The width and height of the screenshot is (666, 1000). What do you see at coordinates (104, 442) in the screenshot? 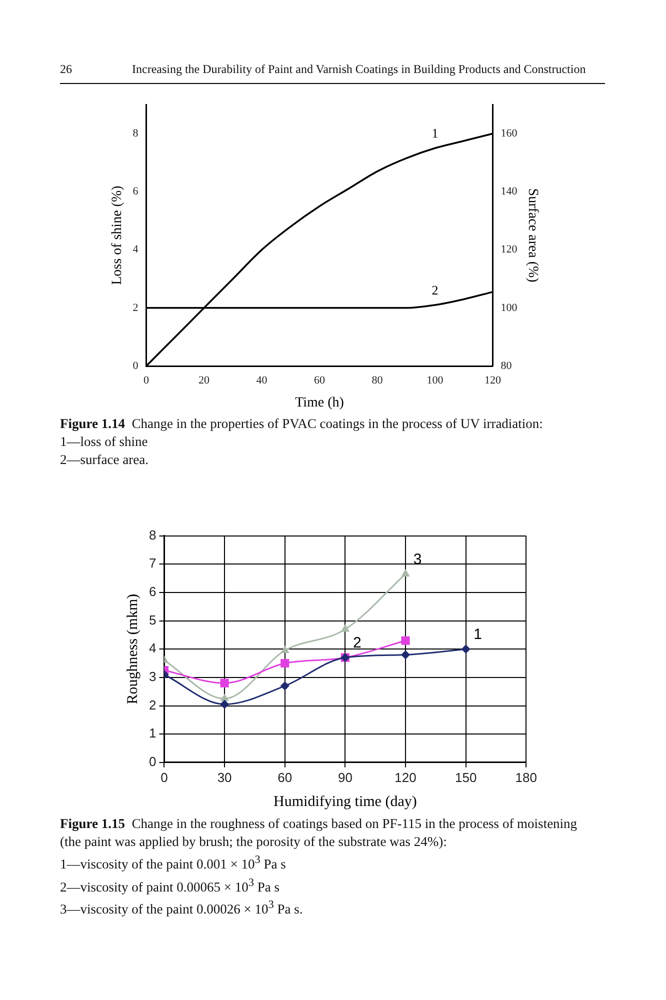
I see `text: 1—loss of shine` at bounding box center [104, 442].